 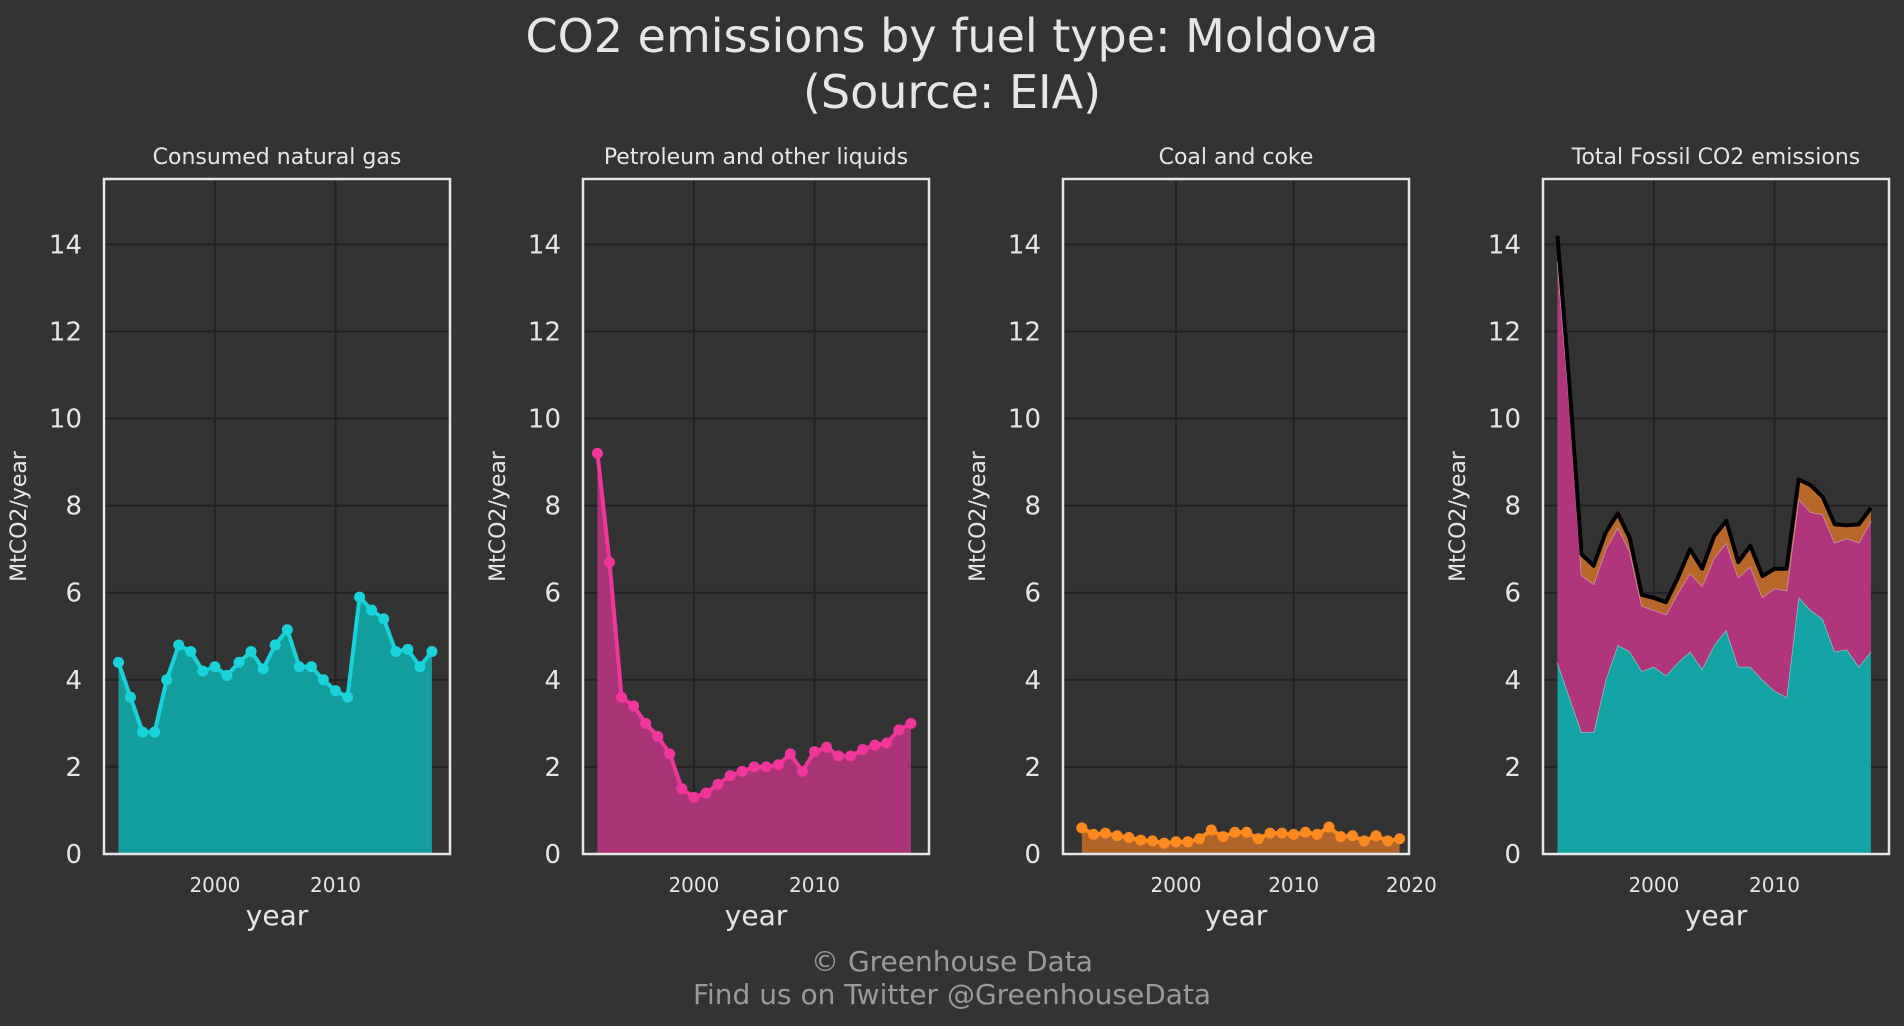 What do you see at coordinates (693, 885) in the screenshot?
I see `x-tick-label: 2000` at bounding box center [693, 885].